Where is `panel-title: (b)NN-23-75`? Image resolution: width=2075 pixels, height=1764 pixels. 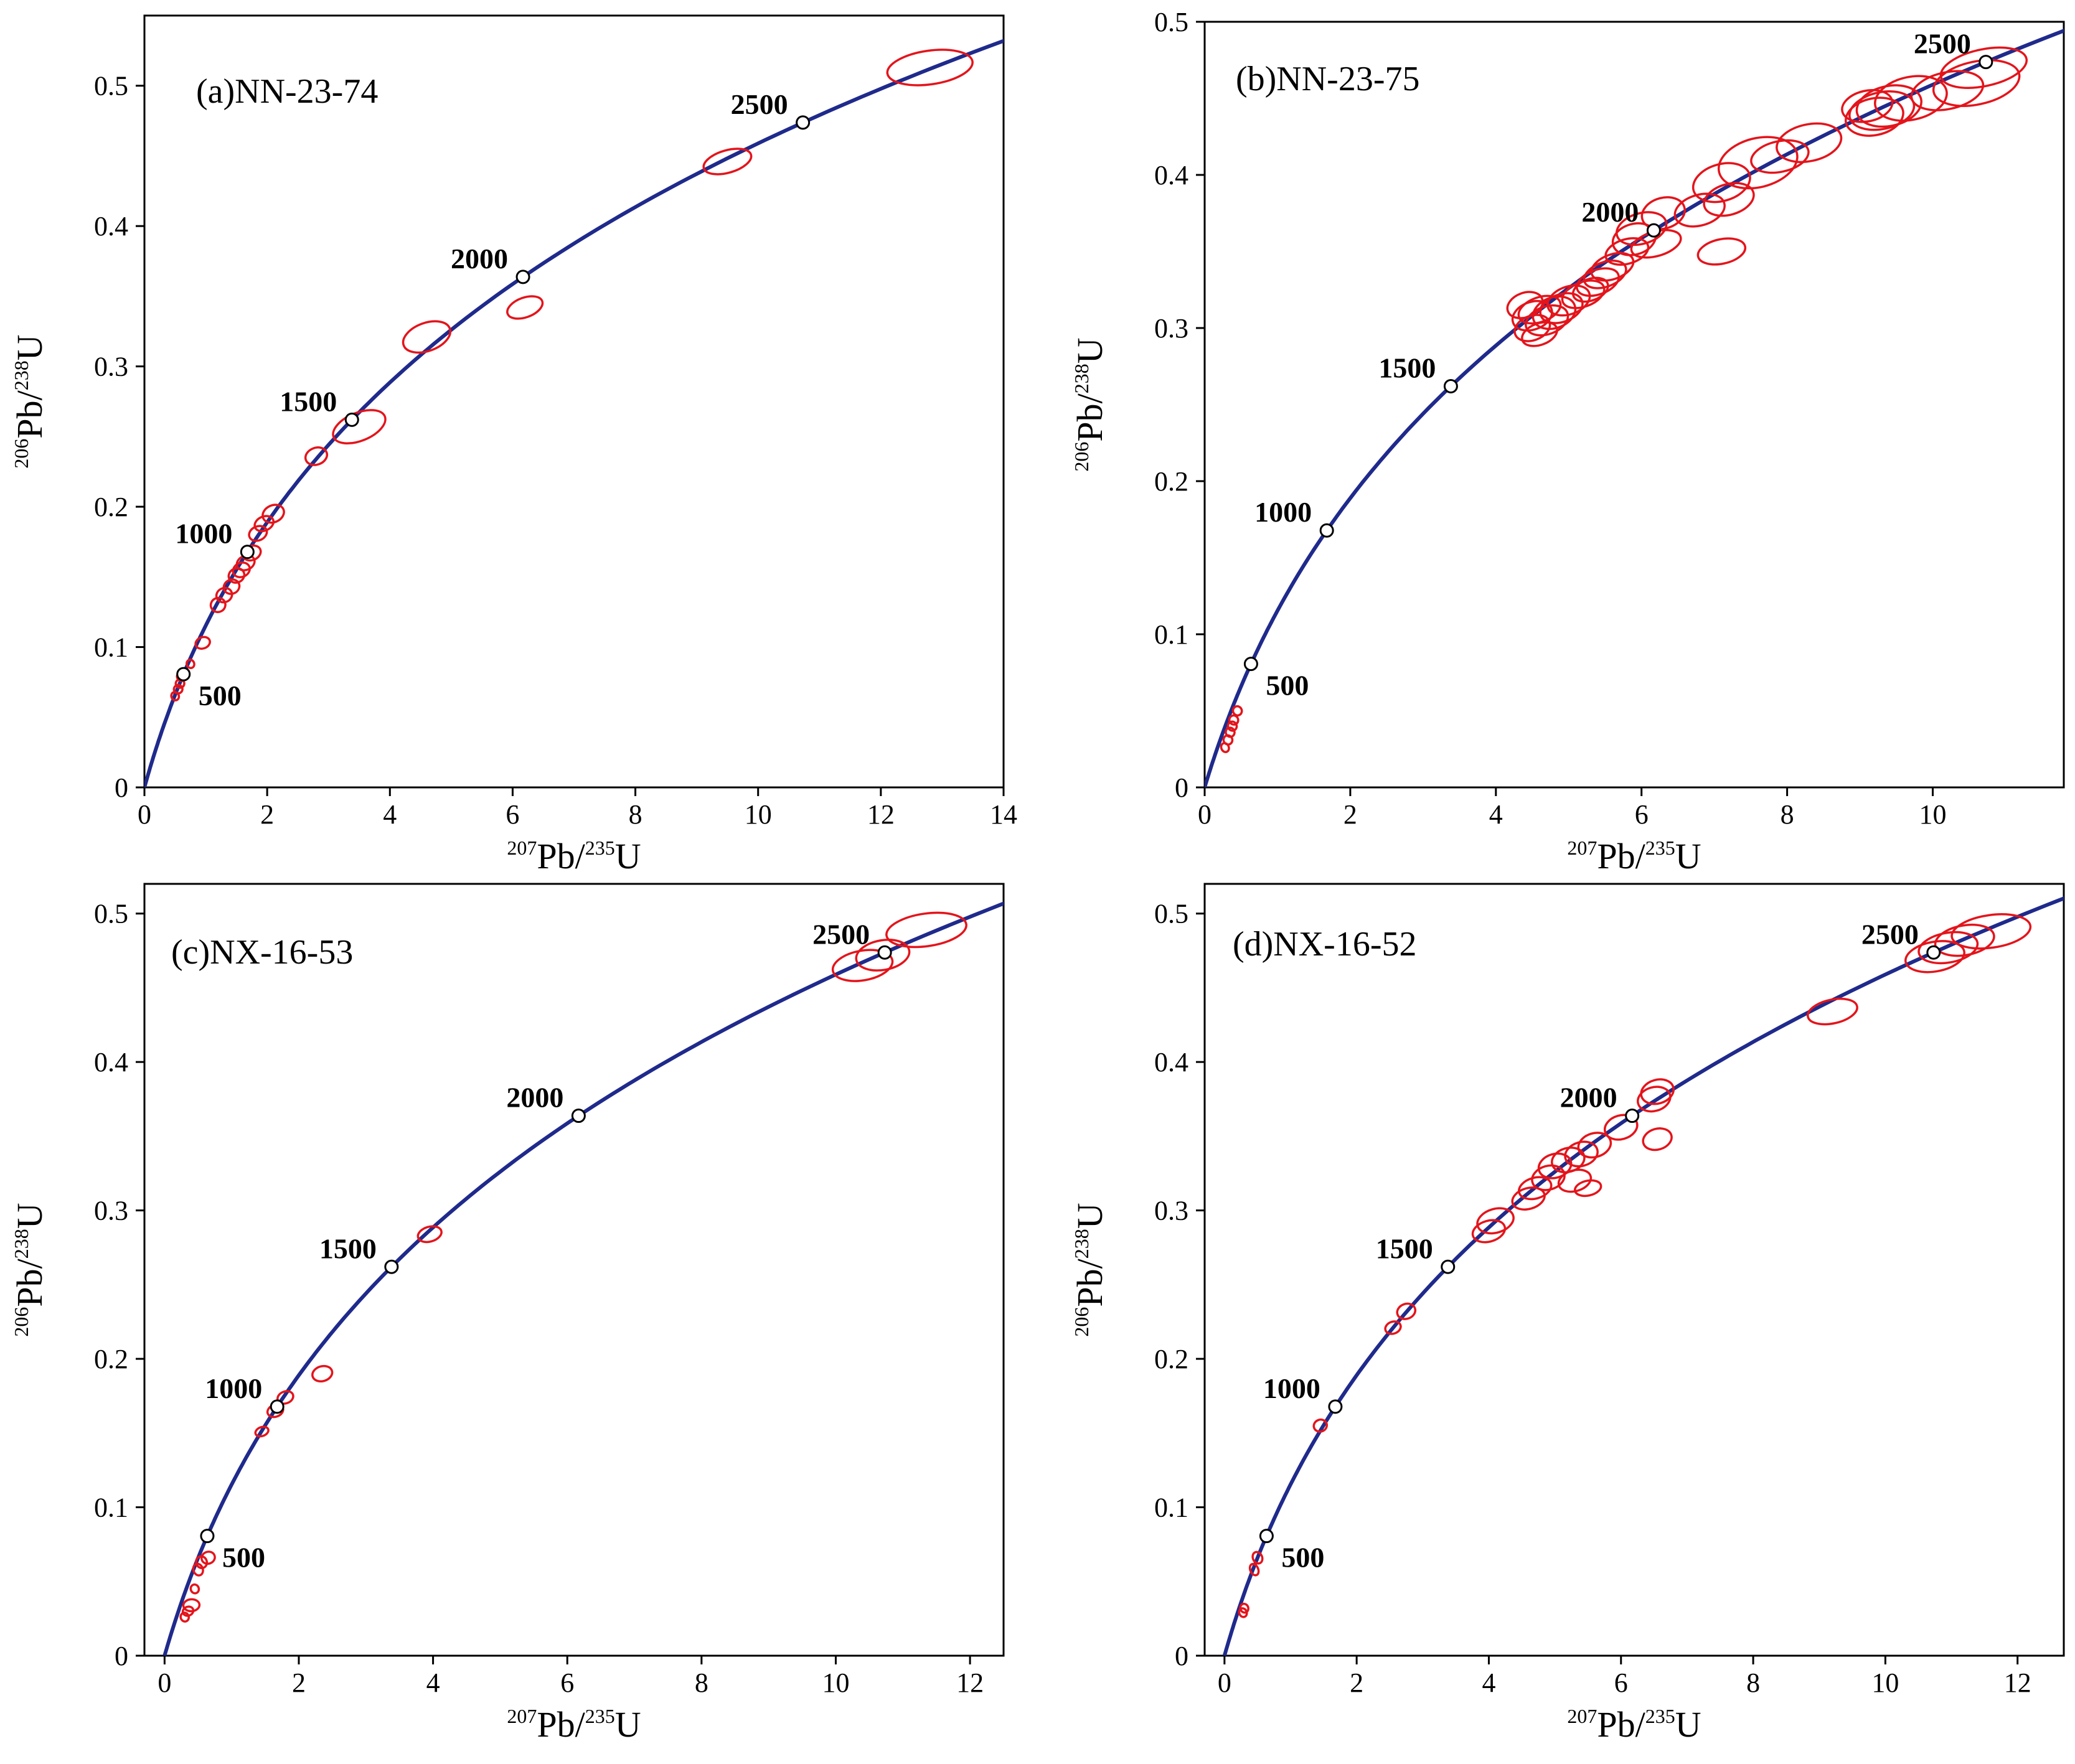
panel-title: (b)NN-23-75 is located at coordinates (1327, 79).